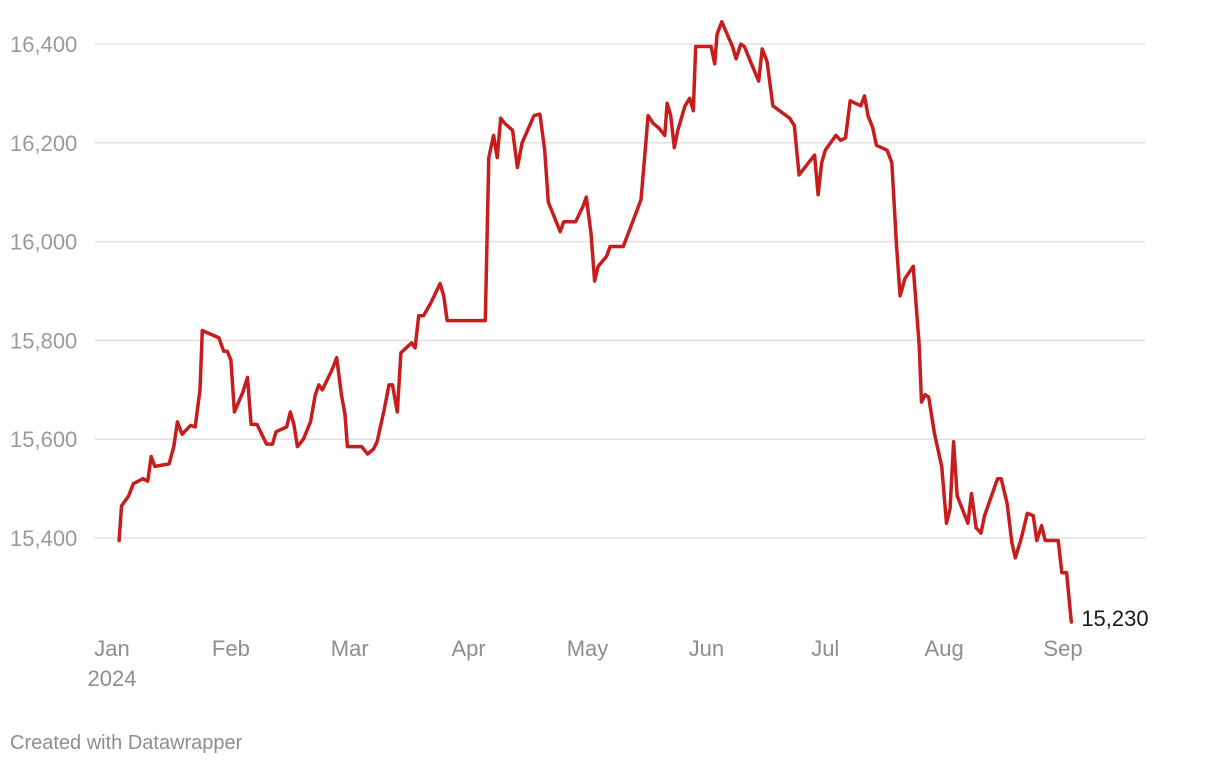 Image resolution: width=1220 pixels, height=768 pixels. Describe the element at coordinates (825, 648) in the screenshot. I see `x-tick-label: Jul` at that location.